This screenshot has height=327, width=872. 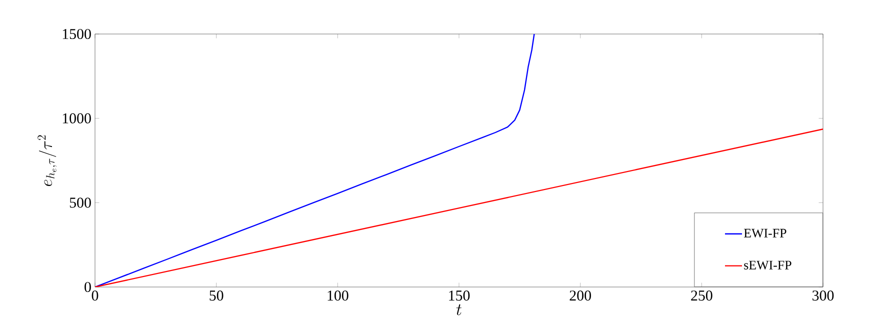 What do you see at coordinates (765, 233) in the screenshot?
I see `legend-label: EWI-FP` at bounding box center [765, 233].